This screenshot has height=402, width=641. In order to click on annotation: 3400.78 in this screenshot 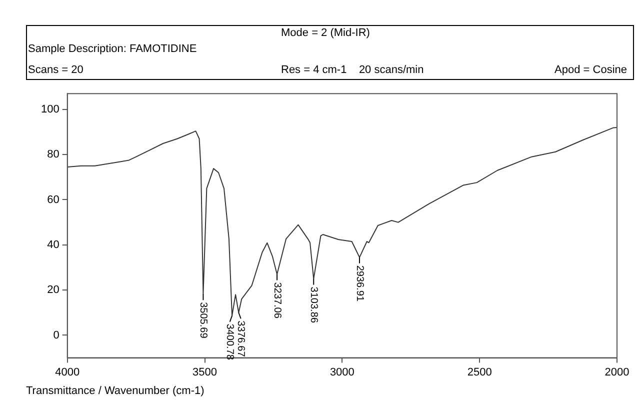, I will do `click(230, 342)`.